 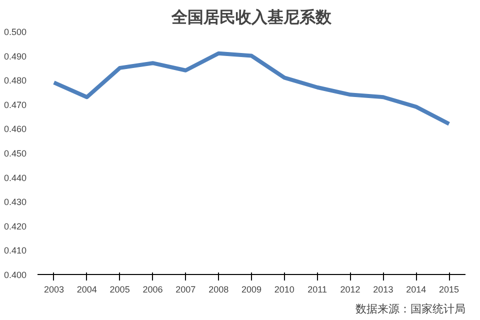 What do you see at coordinates (186, 289) in the screenshot?
I see `x-tick-label: 2007` at bounding box center [186, 289].